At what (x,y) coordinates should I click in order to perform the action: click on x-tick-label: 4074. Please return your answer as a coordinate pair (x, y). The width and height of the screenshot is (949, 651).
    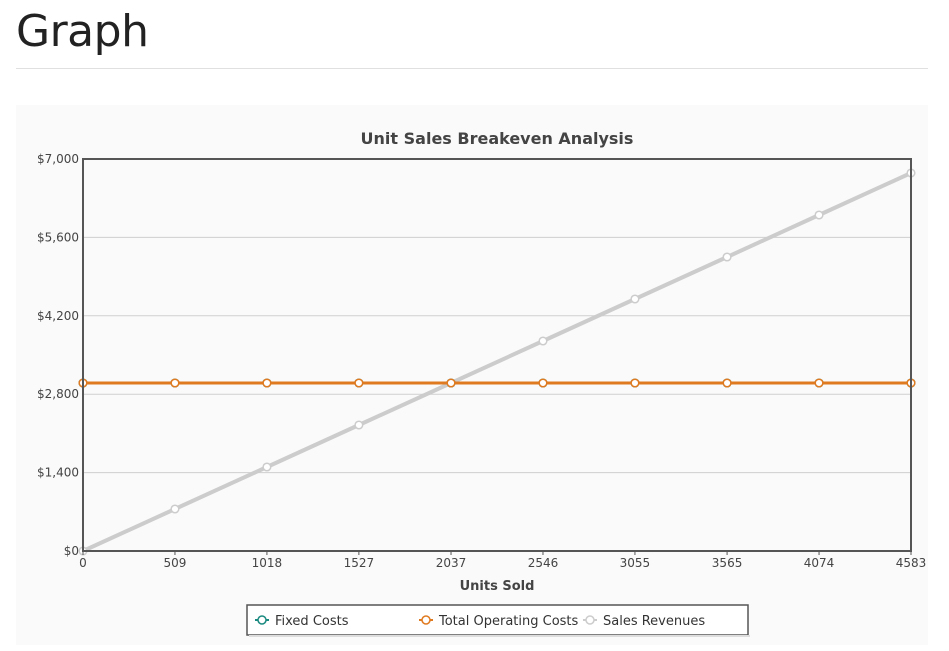
    Looking at the image, I should click on (819, 563).